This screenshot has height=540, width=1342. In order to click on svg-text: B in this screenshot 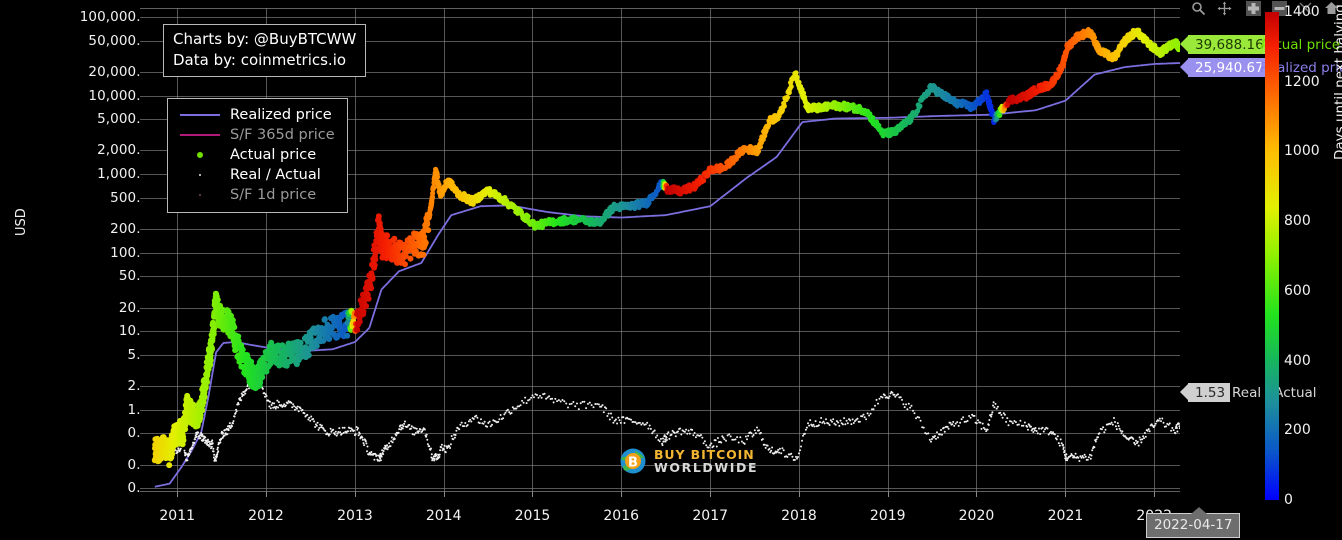, I will do `click(633, 463)`.